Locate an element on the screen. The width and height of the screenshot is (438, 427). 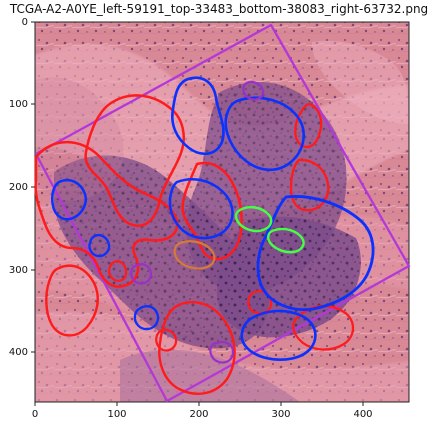
x-tick-label: 300 is located at coordinates (280, 414).